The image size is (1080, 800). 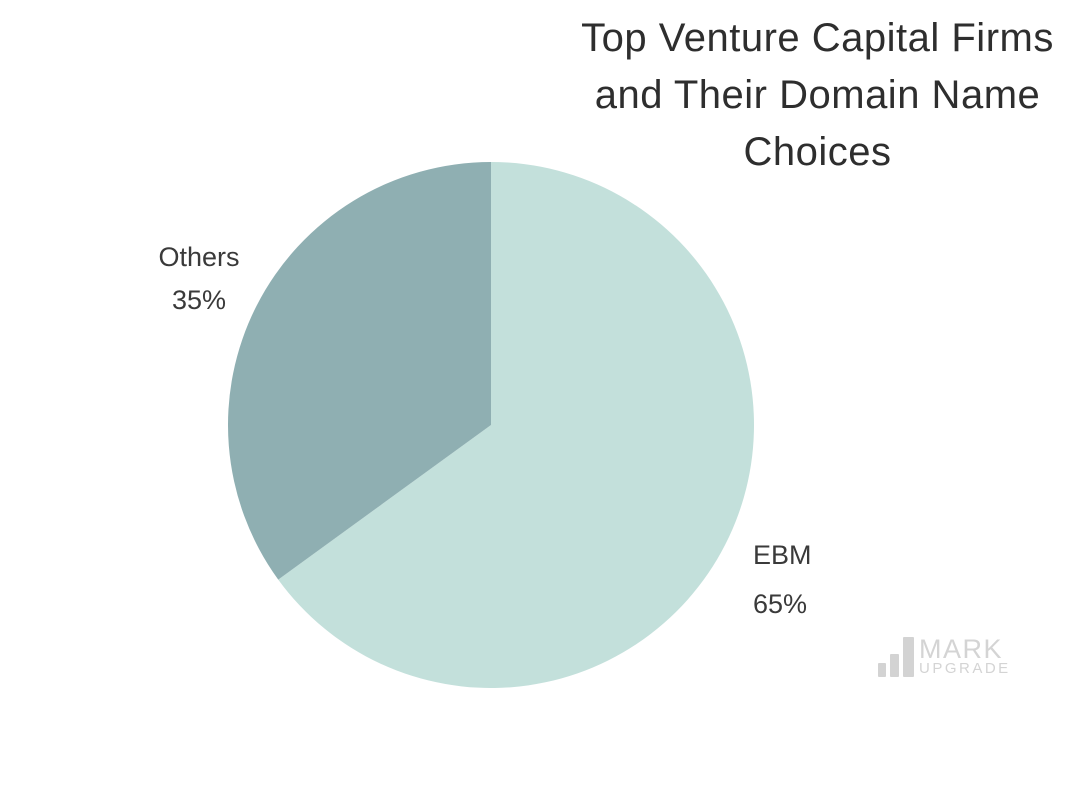 I want to click on watermark-logo: MARK UPGRADE, so click(x=944, y=655).